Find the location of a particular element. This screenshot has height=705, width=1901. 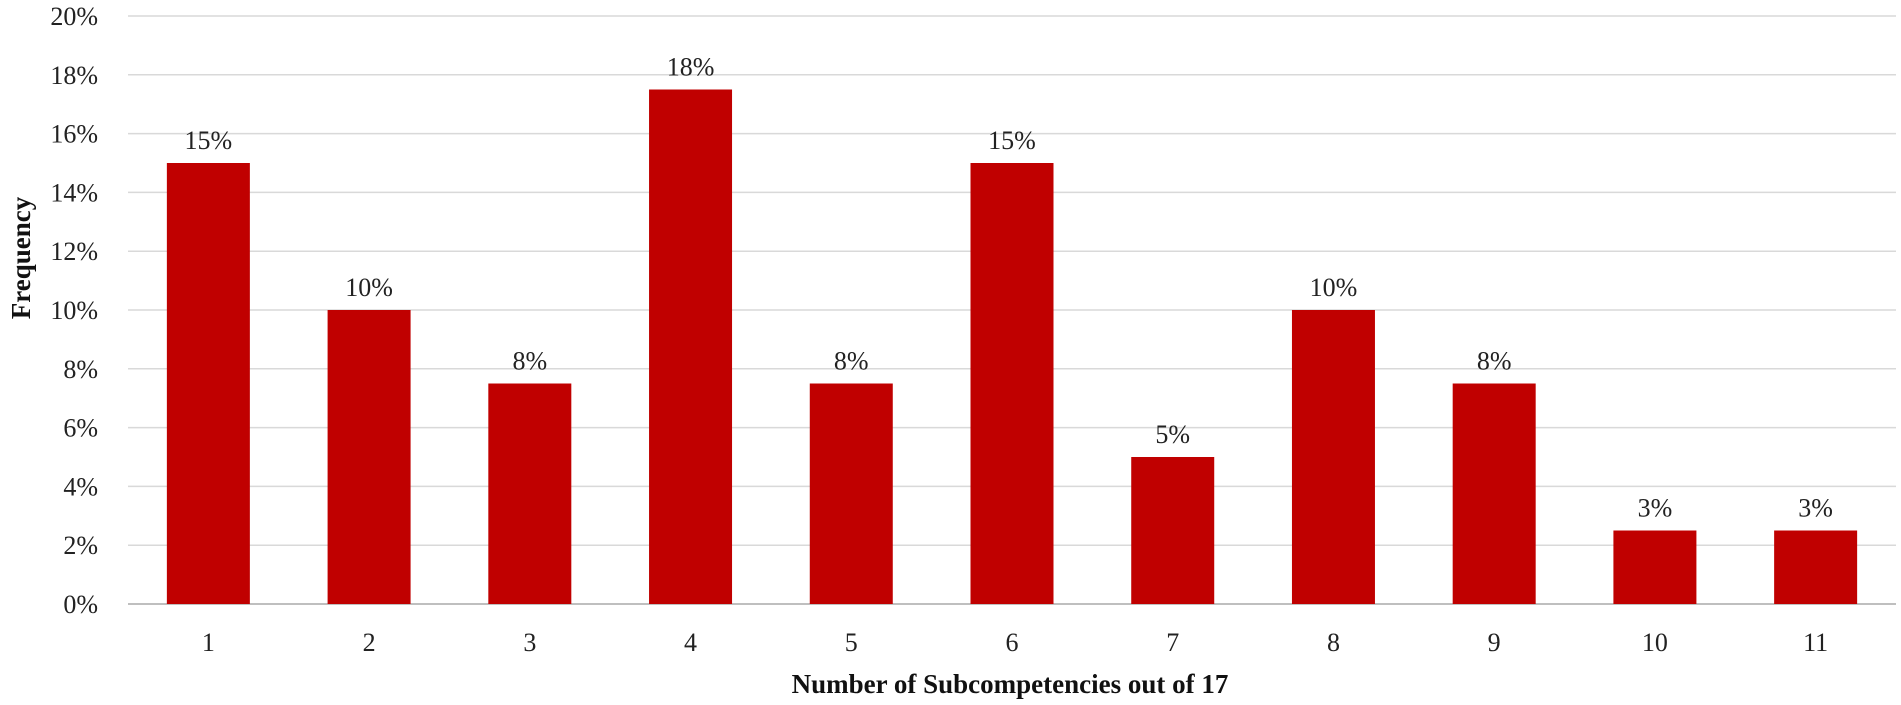

y-tick-label: 12% is located at coordinates (74, 251).